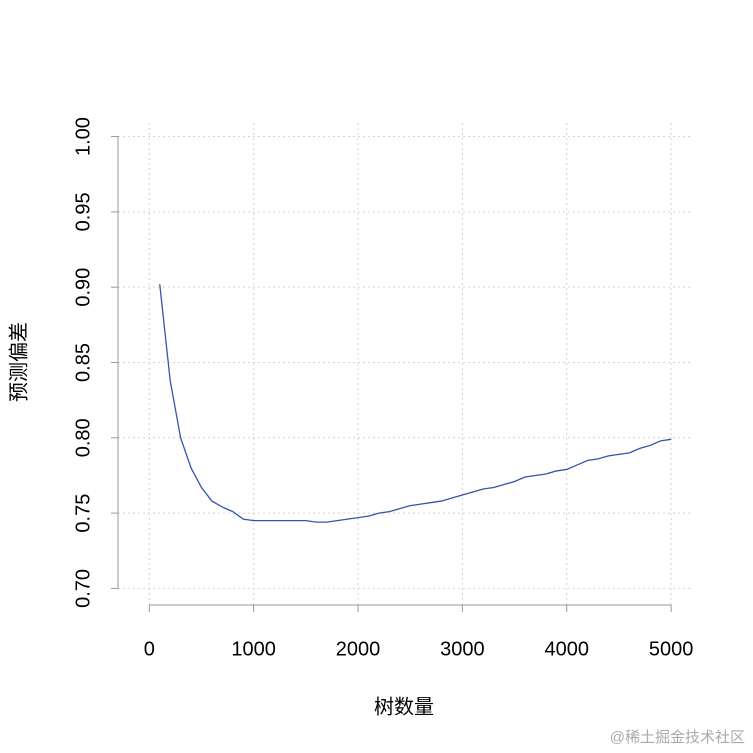 The image size is (753, 753). I want to click on x-tick-label: 1000, so click(253, 649).